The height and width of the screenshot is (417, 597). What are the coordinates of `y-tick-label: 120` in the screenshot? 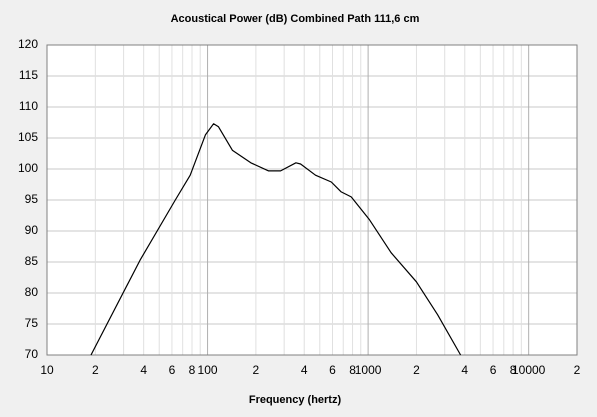 It's located at (28, 44).